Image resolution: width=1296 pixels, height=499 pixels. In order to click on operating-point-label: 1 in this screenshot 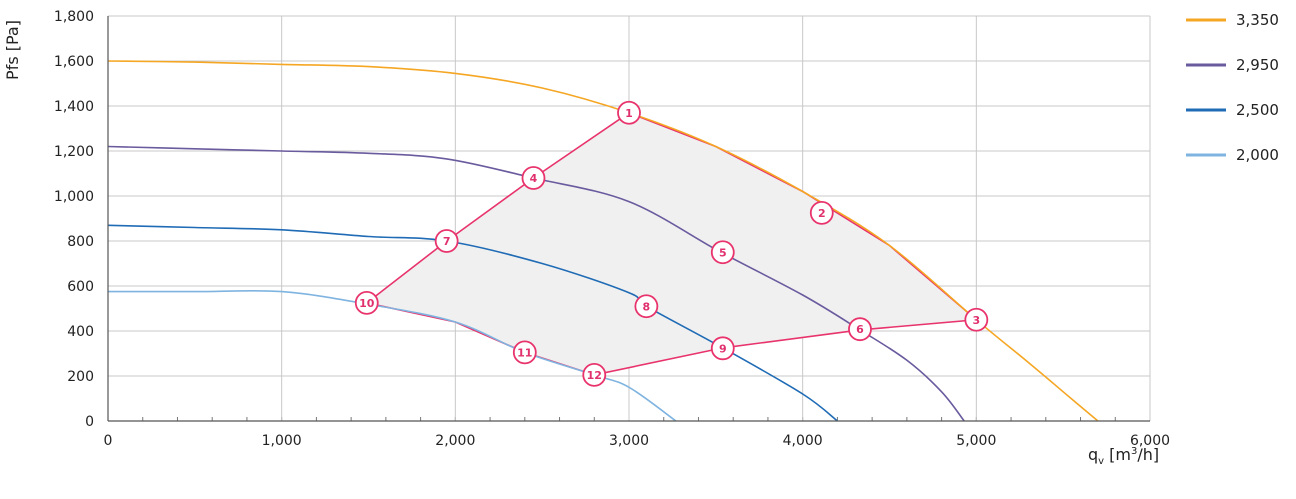, I will do `click(629, 113)`.